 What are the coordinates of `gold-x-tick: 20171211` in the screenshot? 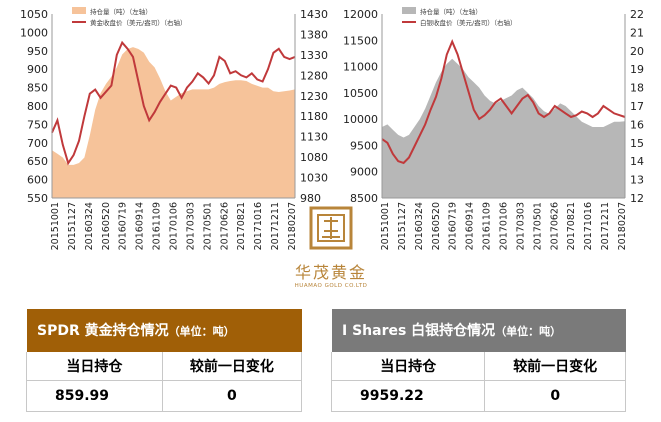 It's located at (275, 226).